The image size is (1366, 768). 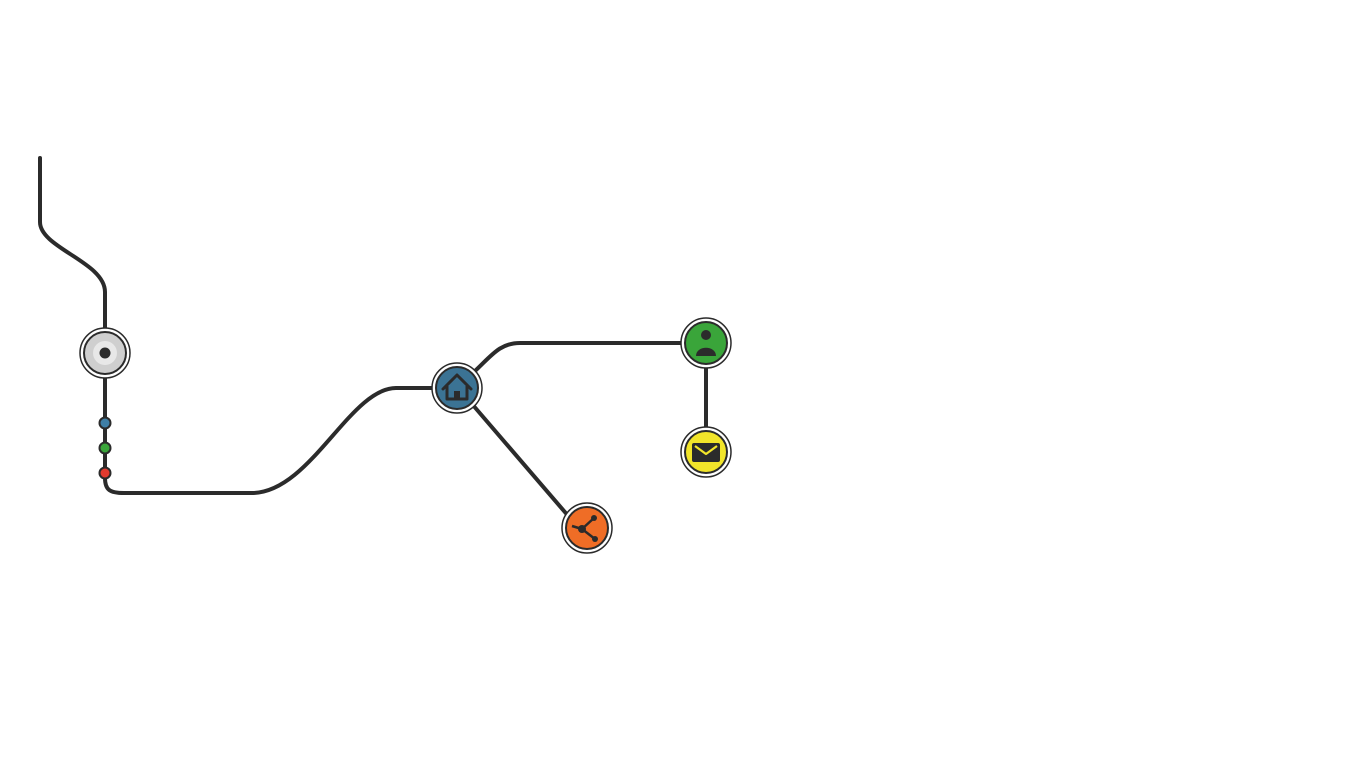 I want to click on status-dots, so click(x=105, y=448).